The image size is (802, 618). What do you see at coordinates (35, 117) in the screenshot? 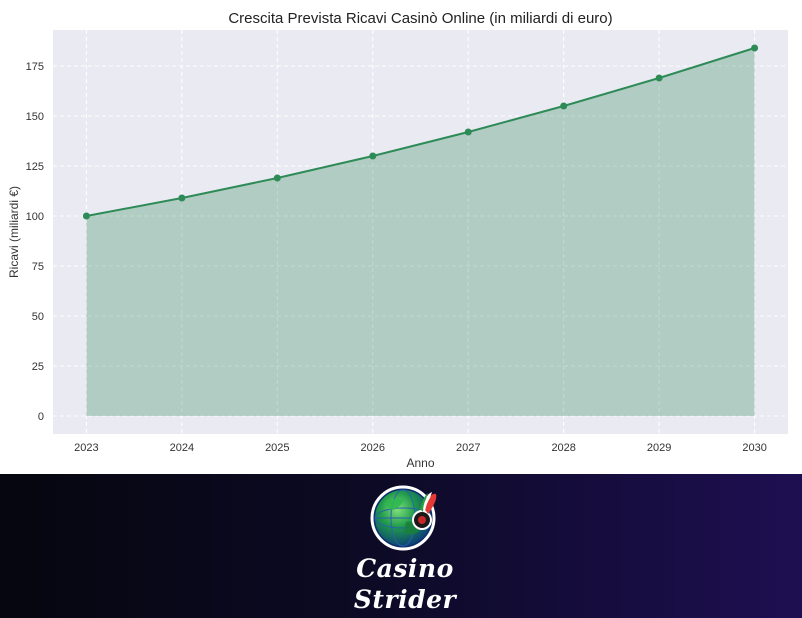
I see `y-tick-label: 150` at bounding box center [35, 117].